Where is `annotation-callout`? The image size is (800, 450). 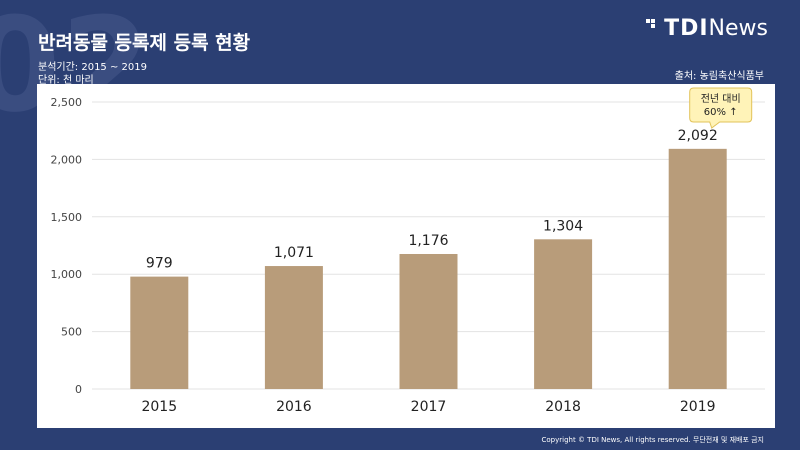
annotation-callout is located at coordinates (721, 108).